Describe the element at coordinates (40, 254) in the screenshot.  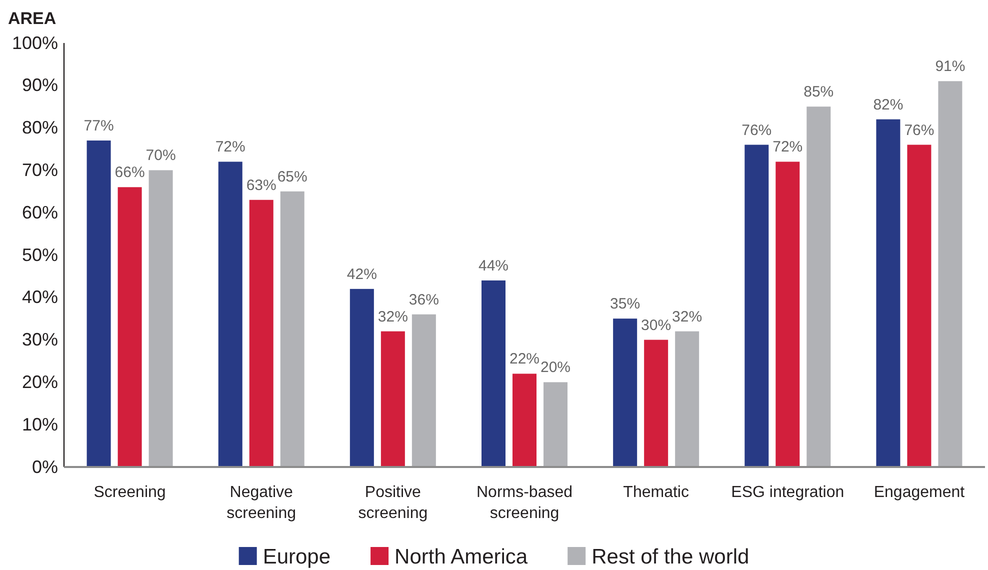
I see `y-tick-label: 50%` at that location.